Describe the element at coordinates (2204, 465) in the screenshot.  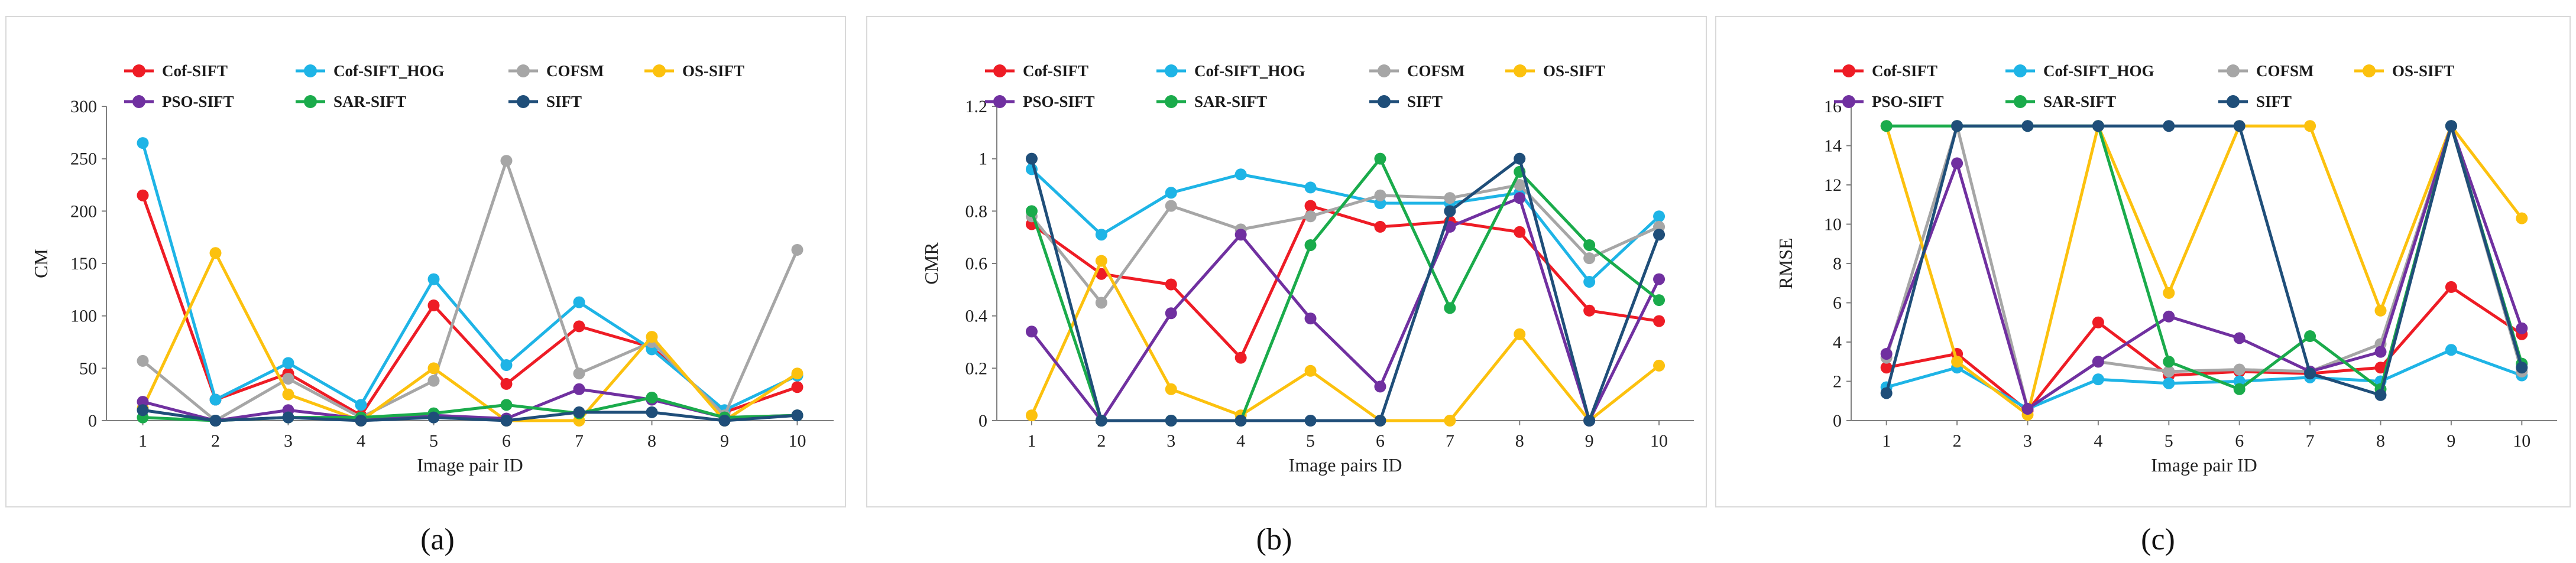
I see `x-axis-label: Image pair ID` at that location.